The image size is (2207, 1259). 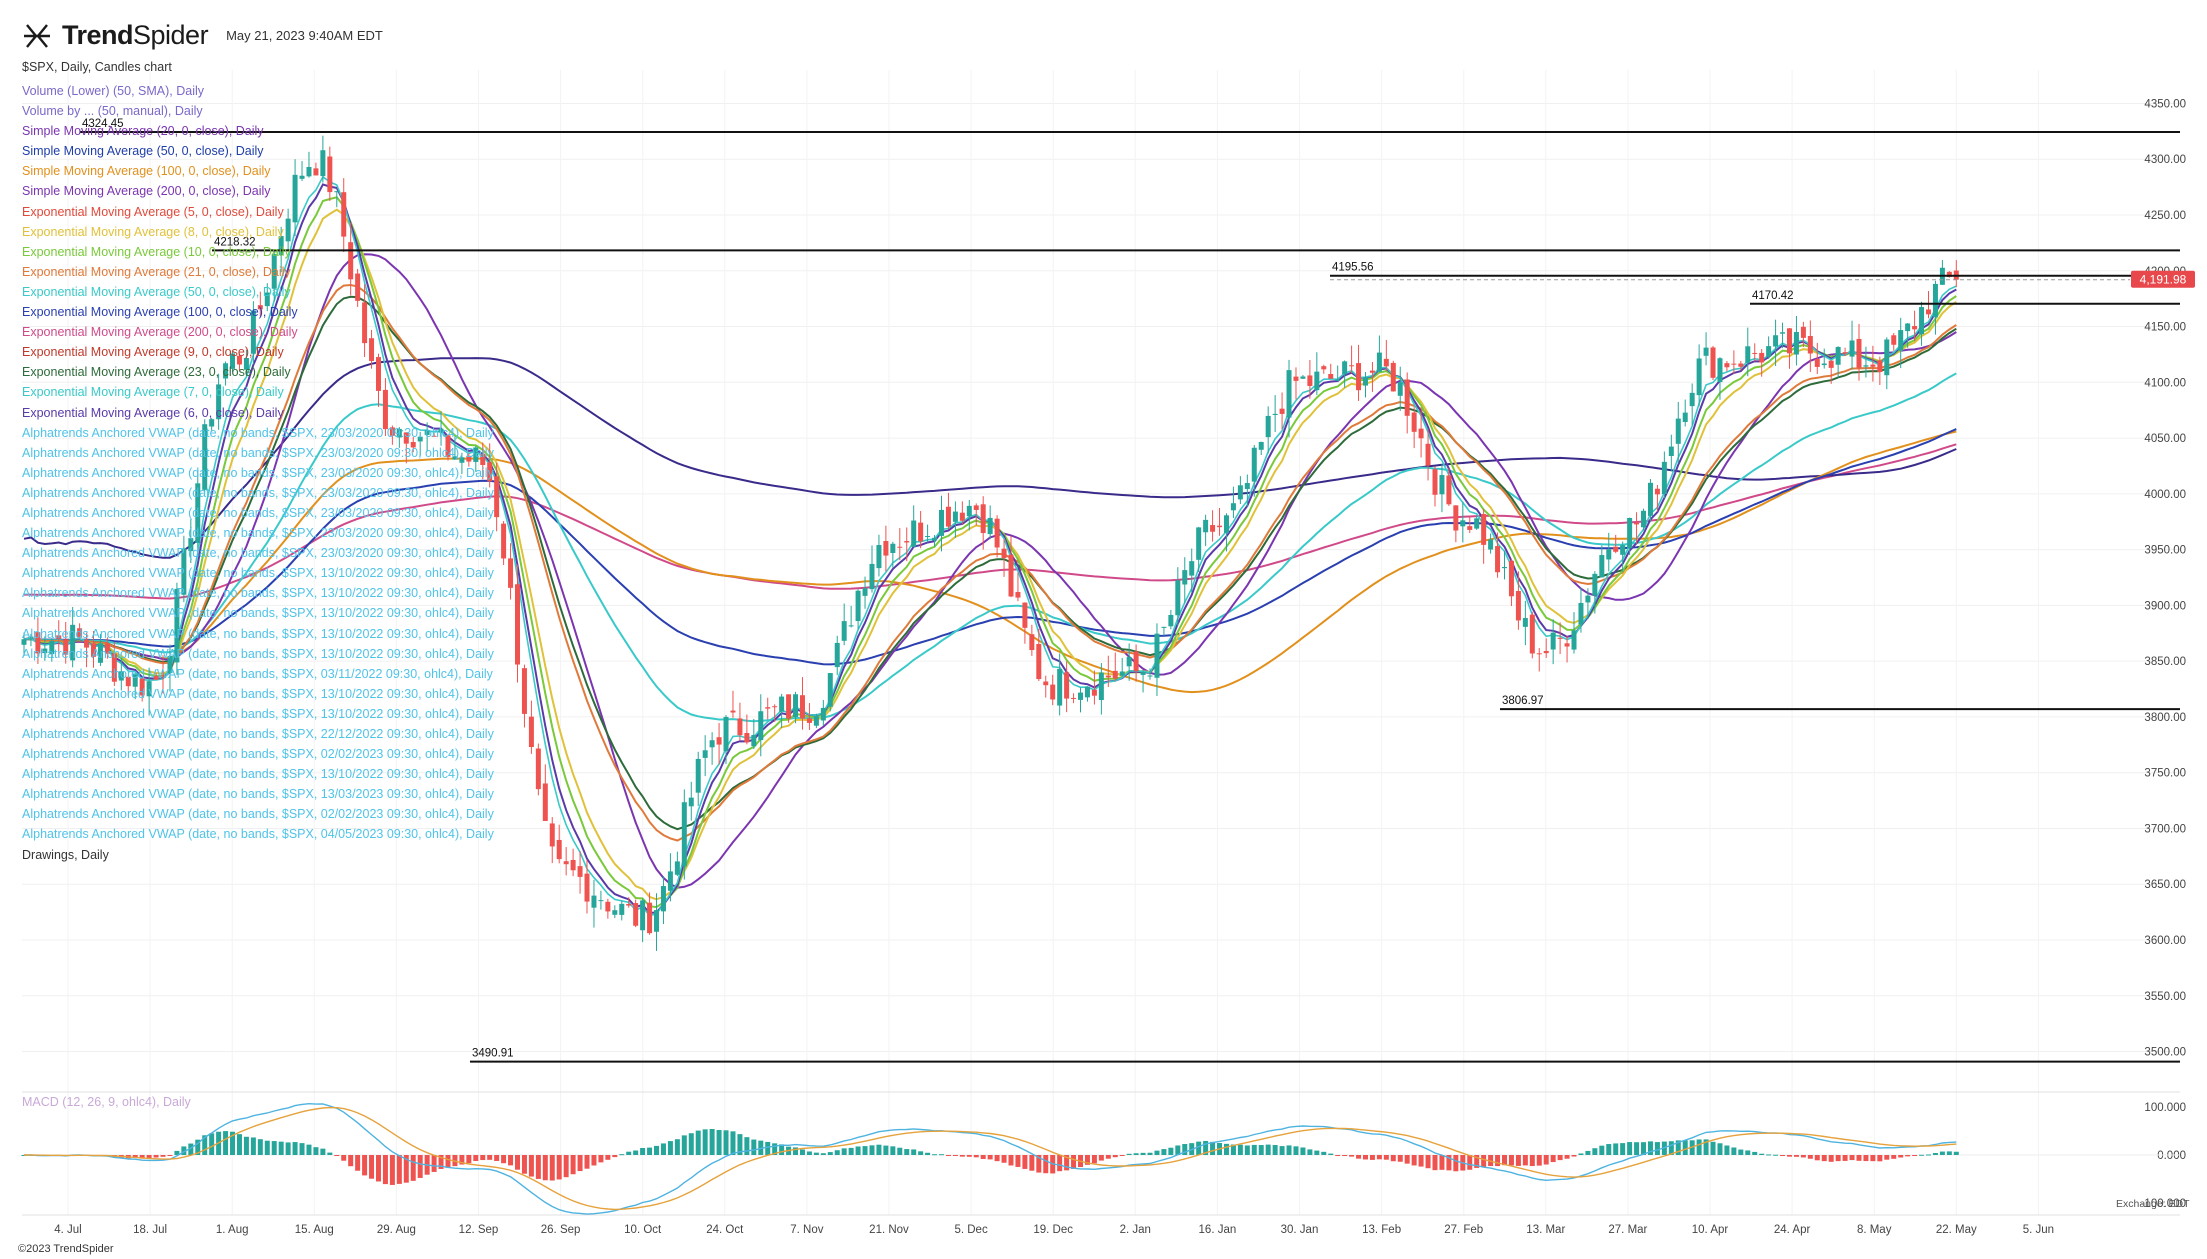 I want to click on price-tick-label: 3650.00, so click(x=2165, y=885).